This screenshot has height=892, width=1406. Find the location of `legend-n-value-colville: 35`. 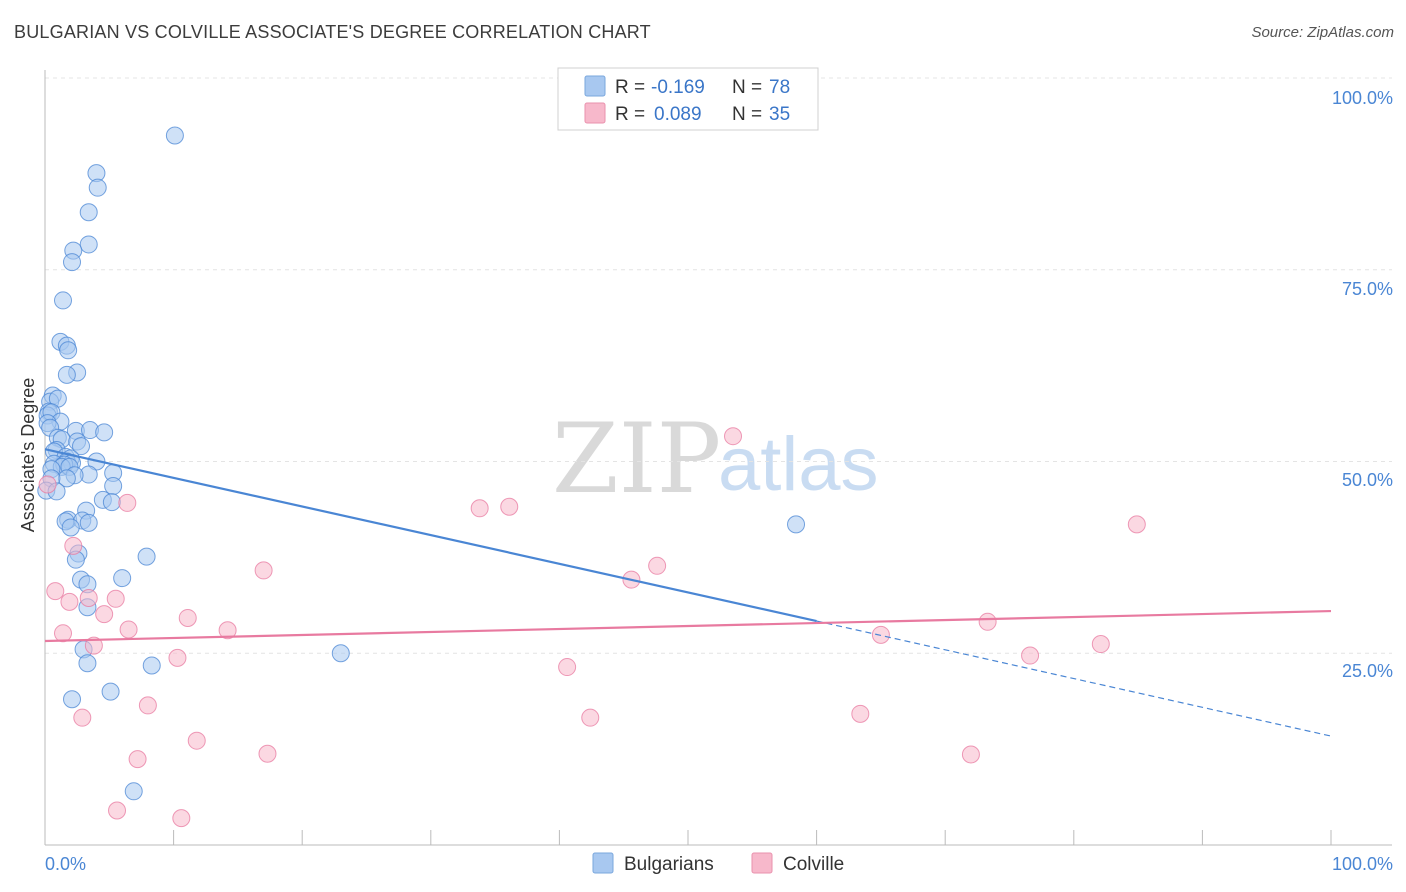

legend-n-value-colville: 35 is located at coordinates (779, 114).